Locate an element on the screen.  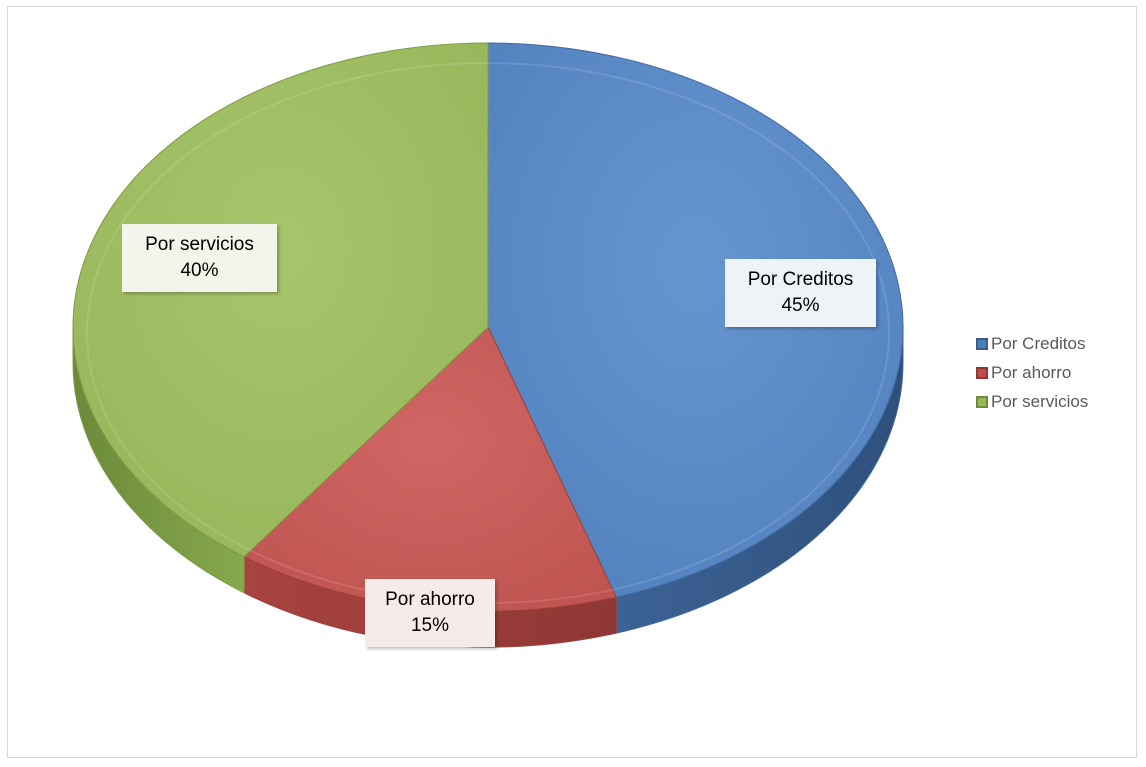
data-label-percent: 15% is located at coordinates (430, 625).